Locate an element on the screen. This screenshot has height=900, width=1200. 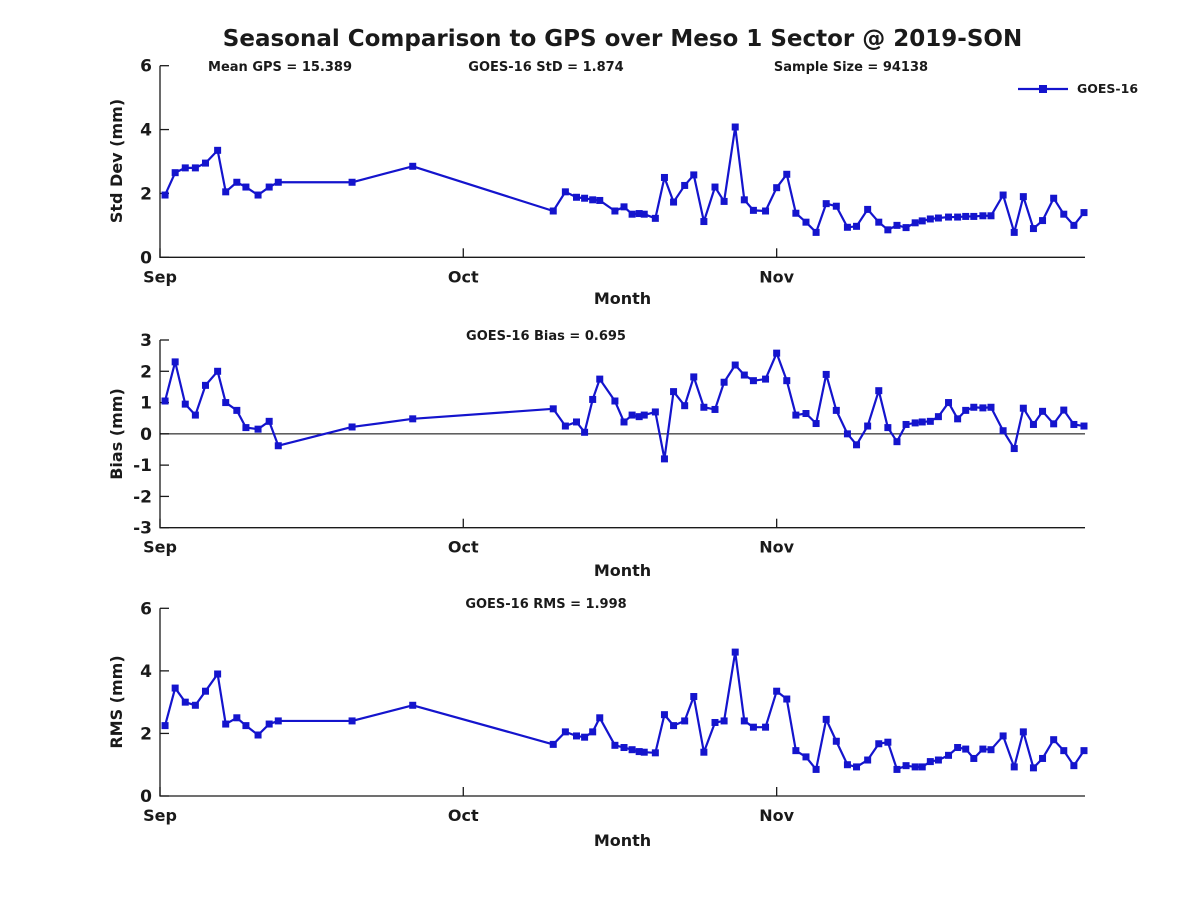
y-tick-label: -2 is located at coordinates (142, 497).